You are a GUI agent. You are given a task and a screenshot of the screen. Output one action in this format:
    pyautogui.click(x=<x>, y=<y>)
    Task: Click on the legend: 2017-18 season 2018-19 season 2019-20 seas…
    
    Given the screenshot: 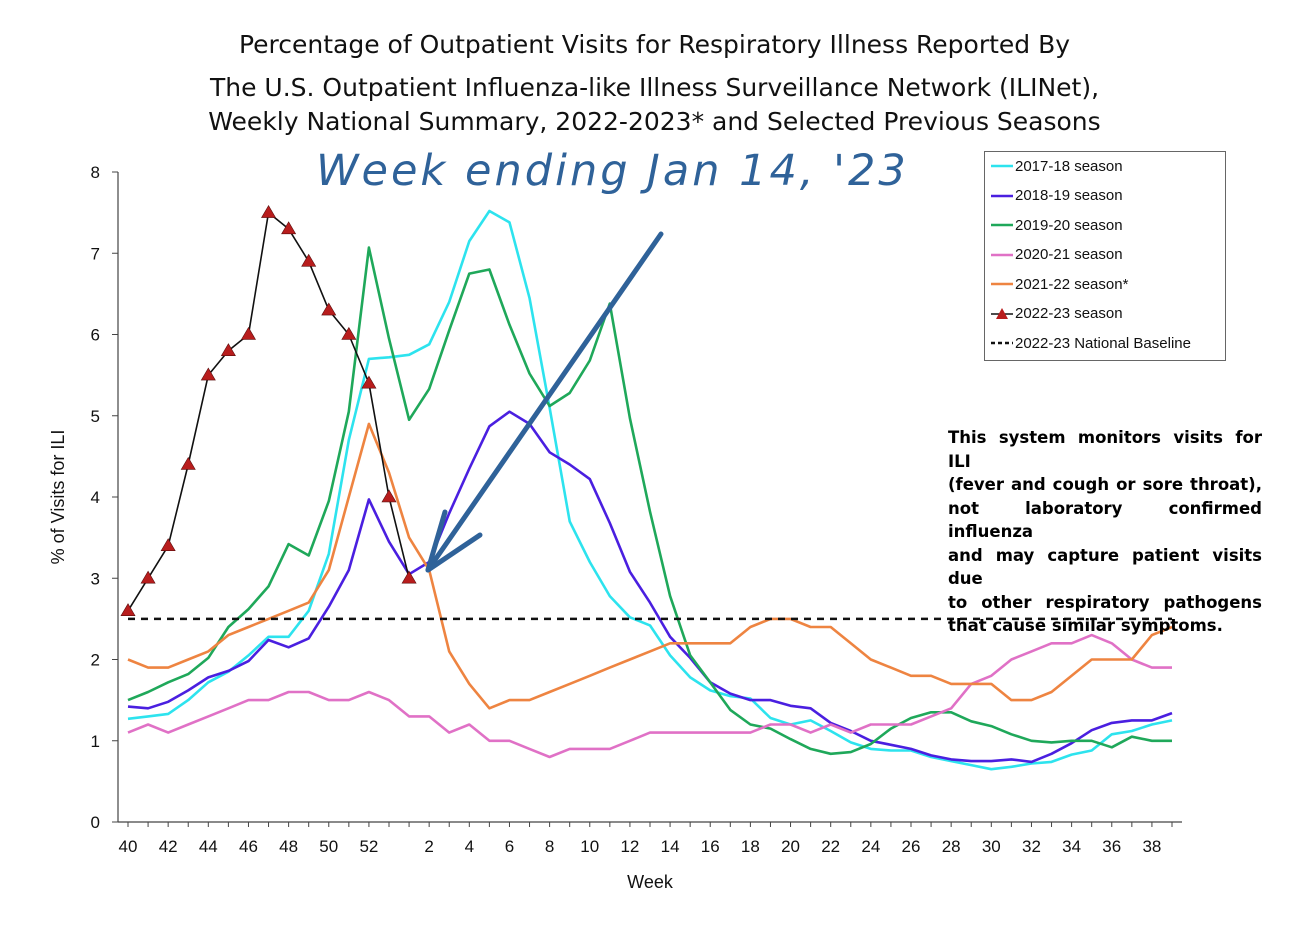 What is the action you would take?
    pyautogui.click(x=1105, y=256)
    